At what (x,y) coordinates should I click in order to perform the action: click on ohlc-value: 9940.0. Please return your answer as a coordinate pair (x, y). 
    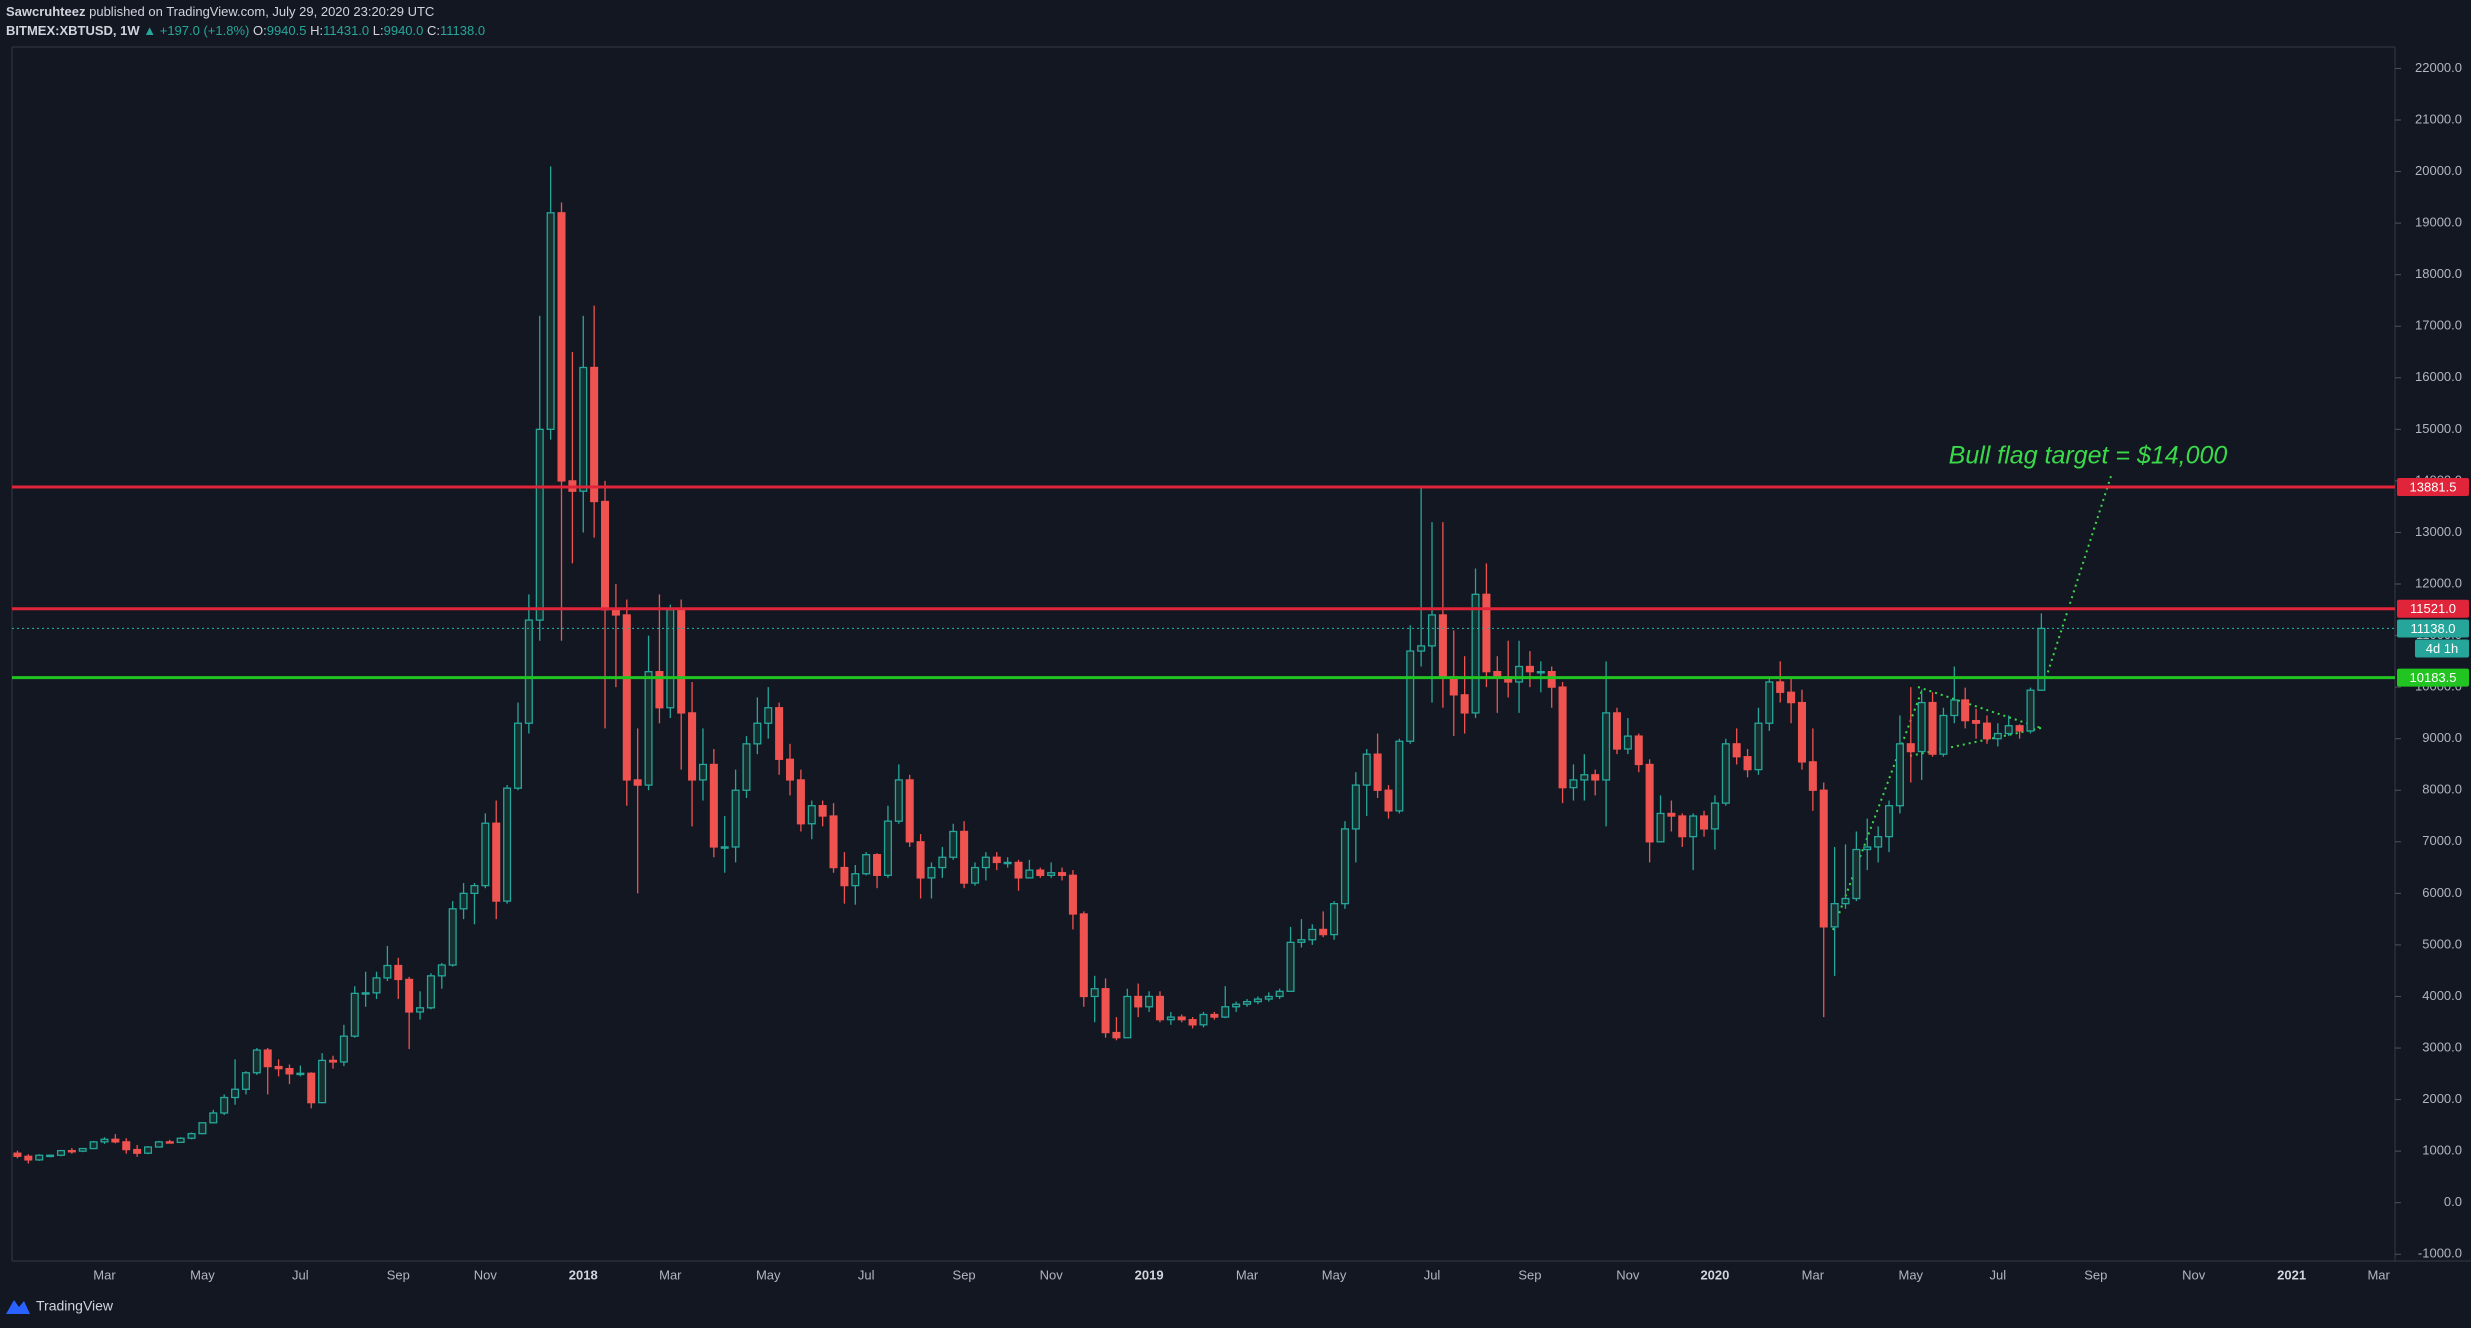
    Looking at the image, I should click on (403, 30).